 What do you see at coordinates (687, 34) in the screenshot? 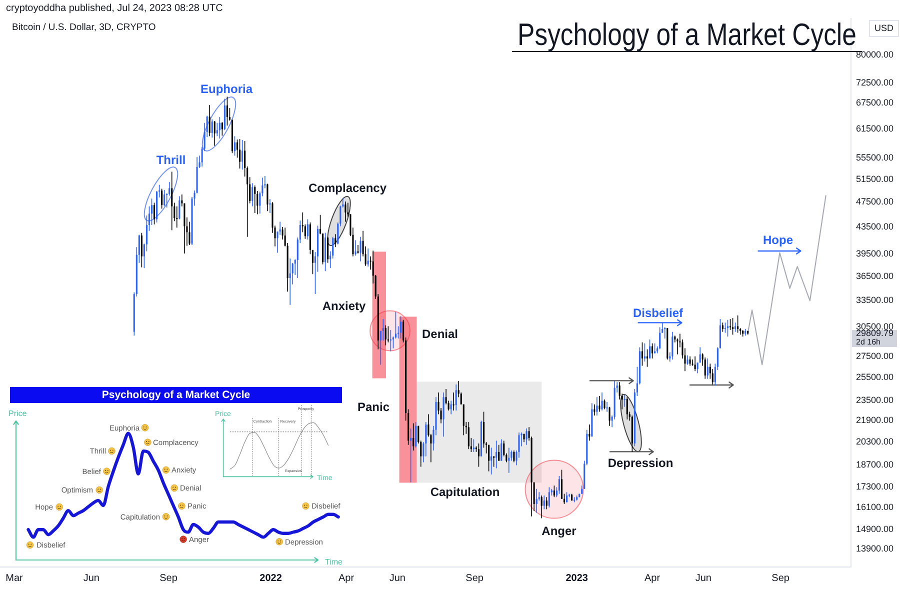
I see `chart-title: Psychology of a Market Cycle` at bounding box center [687, 34].